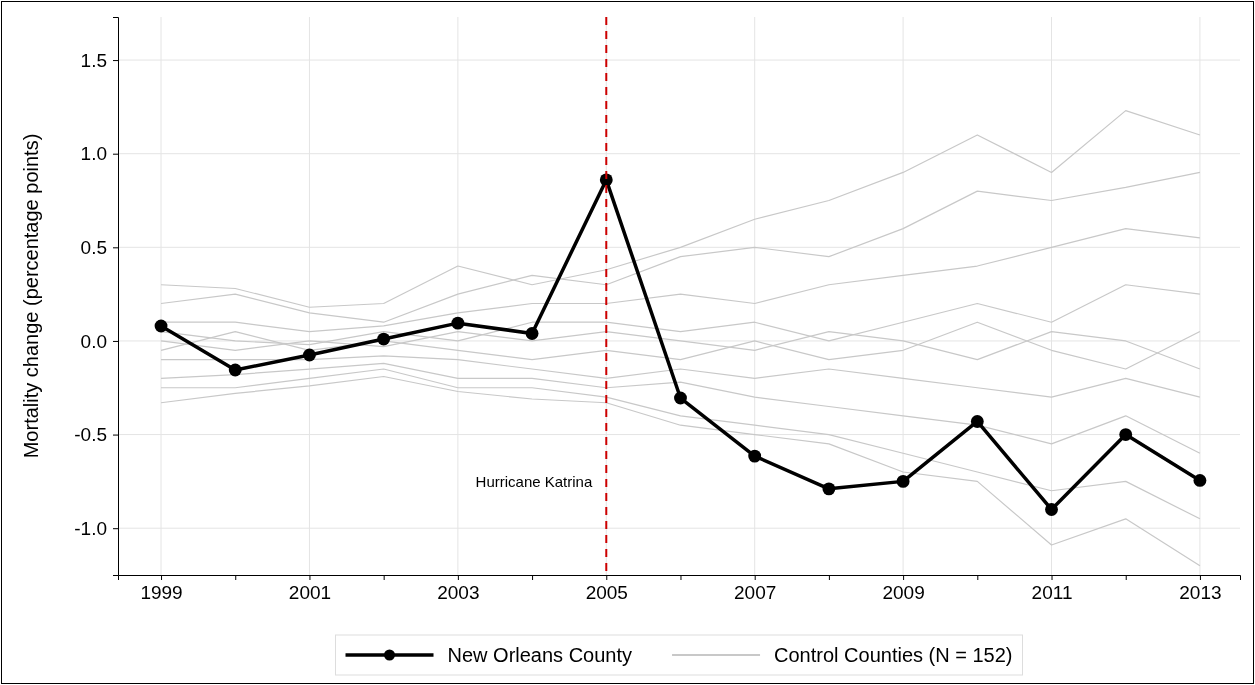 The width and height of the screenshot is (1255, 685). Describe the element at coordinates (755, 593) in the screenshot. I see `x-tick-label: 2007` at that location.